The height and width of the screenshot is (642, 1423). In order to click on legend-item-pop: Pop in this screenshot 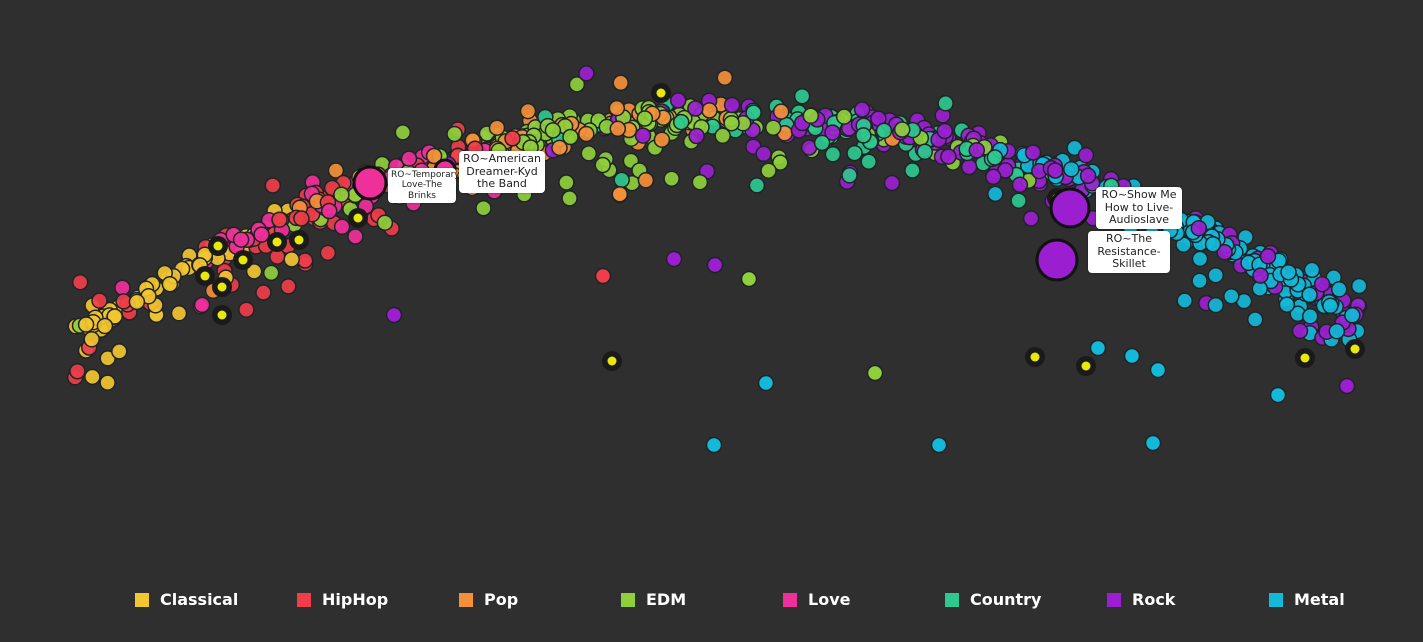, I will do `click(488, 599)`.